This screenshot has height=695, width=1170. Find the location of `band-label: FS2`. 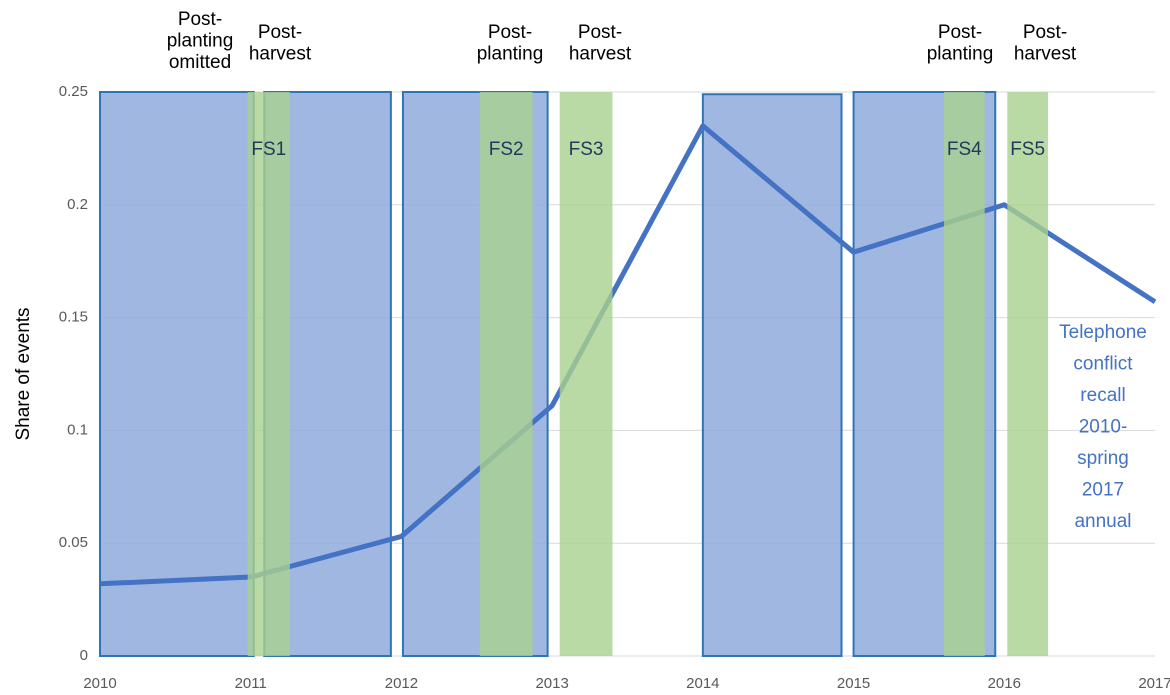

band-label: FS2 is located at coordinates (506, 149).